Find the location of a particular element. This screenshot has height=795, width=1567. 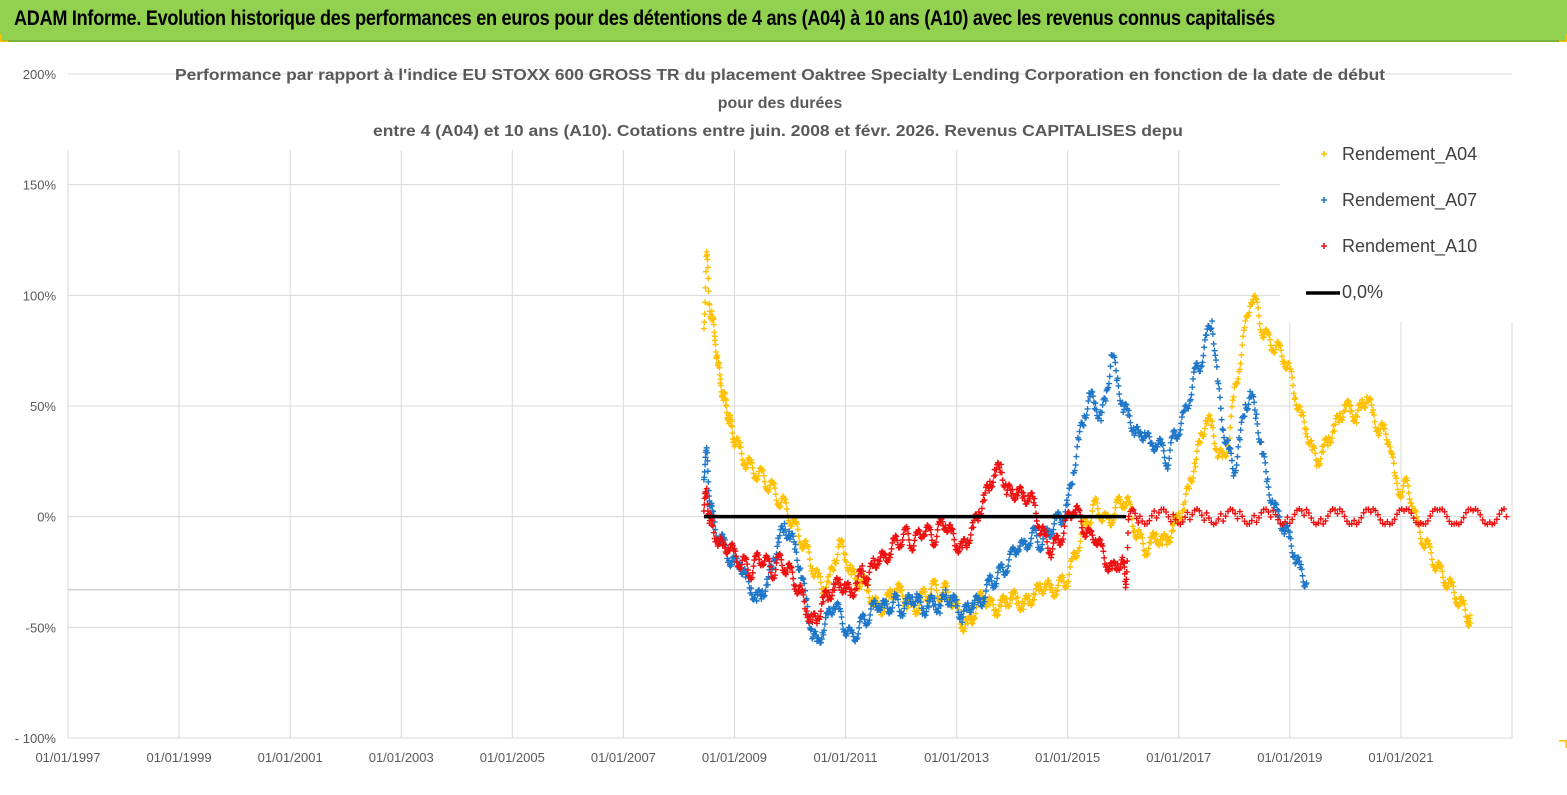

y-tick-label: -50% is located at coordinates (41, 627).